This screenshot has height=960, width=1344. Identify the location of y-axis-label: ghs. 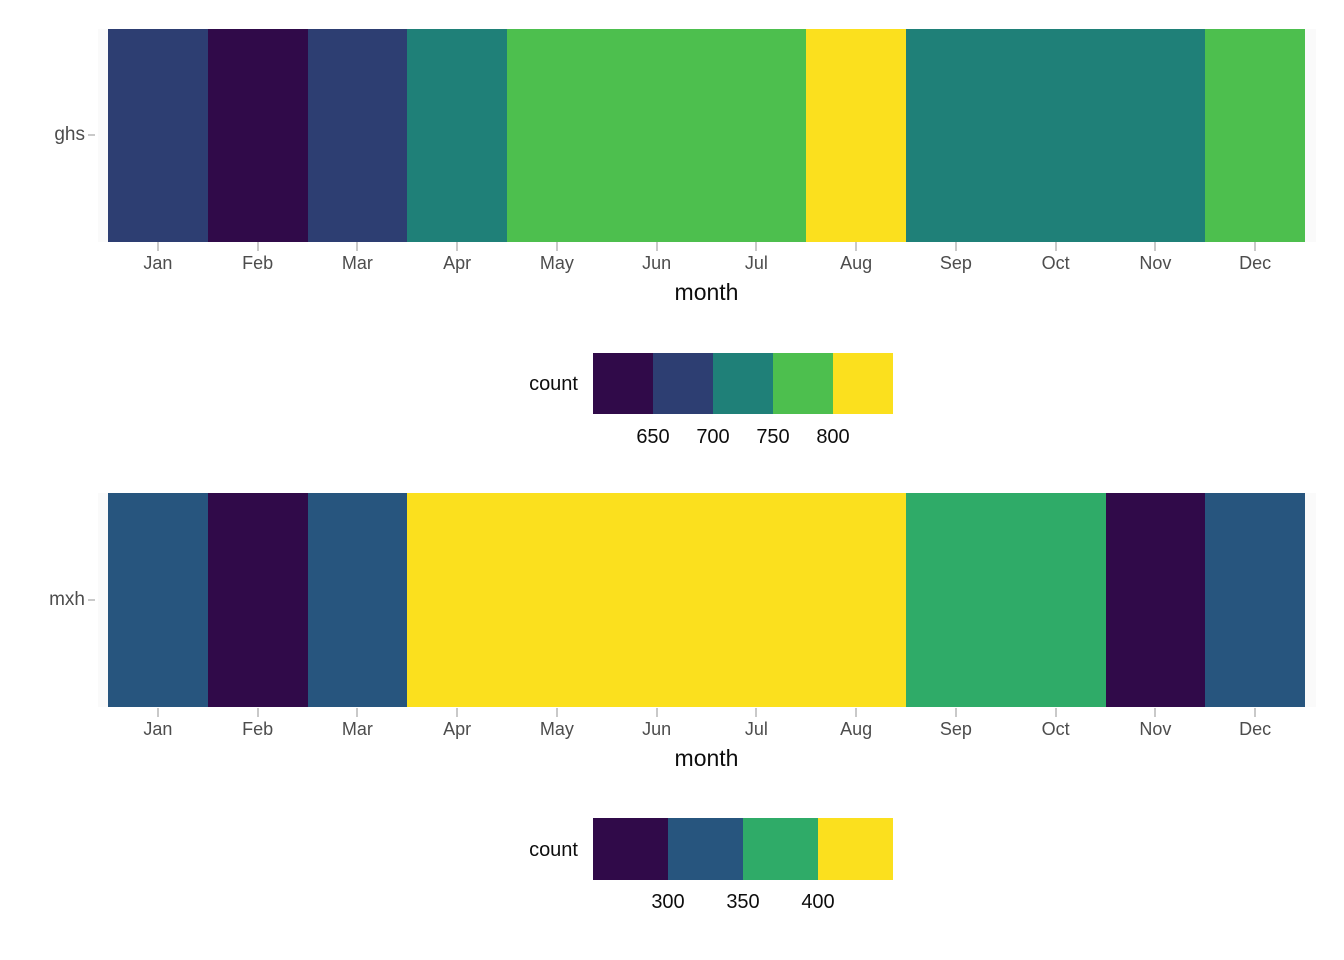
(69, 134).